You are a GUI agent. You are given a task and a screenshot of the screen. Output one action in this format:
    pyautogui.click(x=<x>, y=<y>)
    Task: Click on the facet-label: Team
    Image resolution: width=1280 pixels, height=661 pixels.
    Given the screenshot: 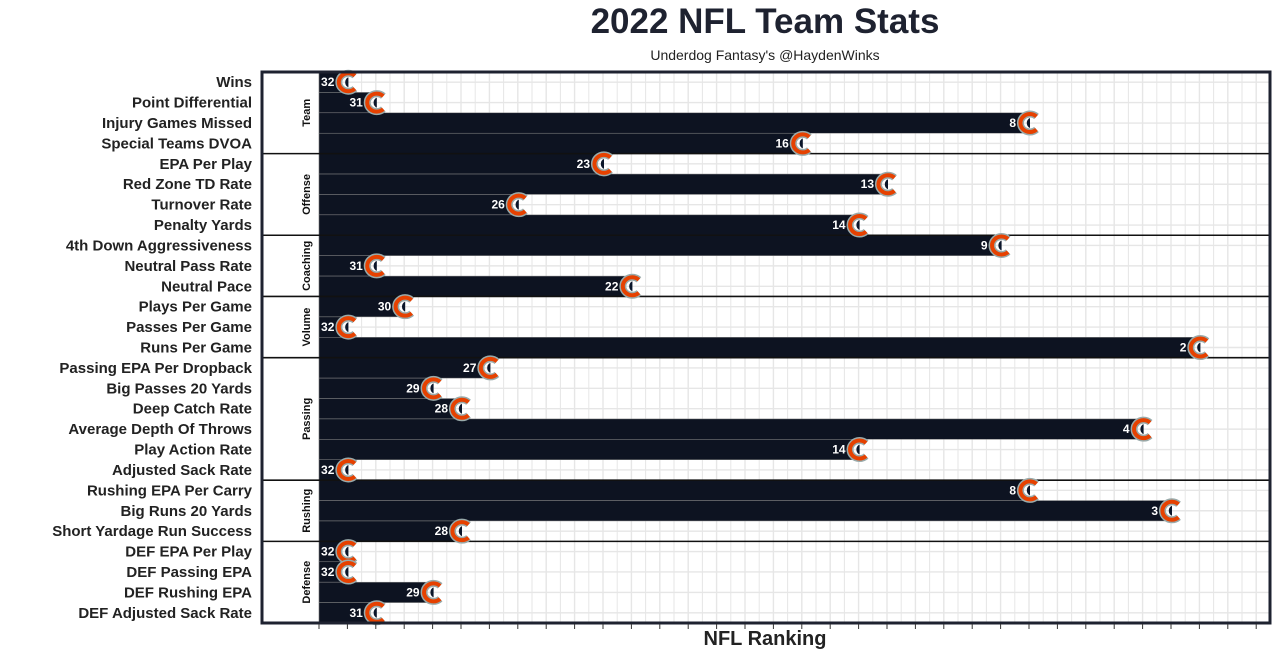 What is the action you would take?
    pyautogui.click(x=307, y=113)
    